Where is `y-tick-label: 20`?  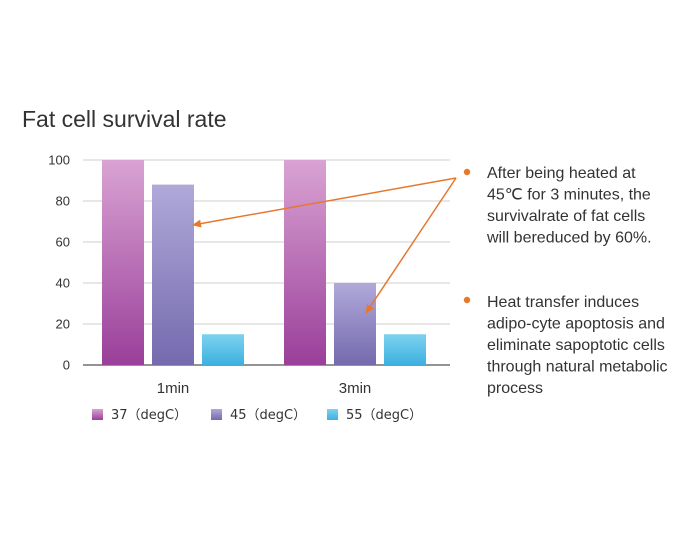
y-tick-label: 20 is located at coordinates (63, 324).